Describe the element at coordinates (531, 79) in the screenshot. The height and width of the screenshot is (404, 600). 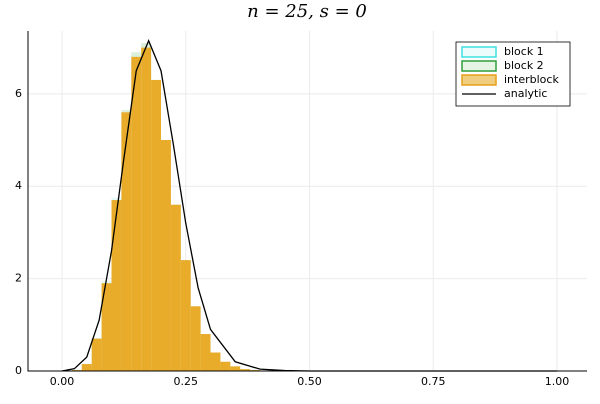
I see `legend-label: interblock` at that location.